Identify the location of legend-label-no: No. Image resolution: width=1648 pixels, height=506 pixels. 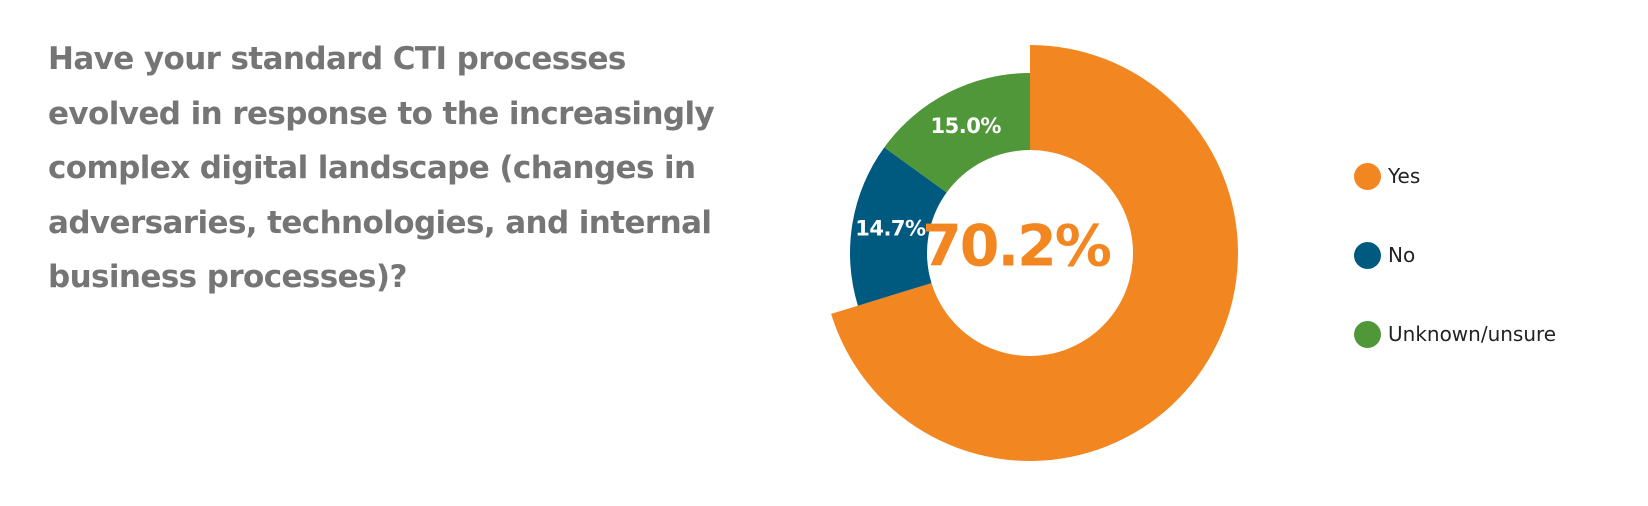
(1402, 255).